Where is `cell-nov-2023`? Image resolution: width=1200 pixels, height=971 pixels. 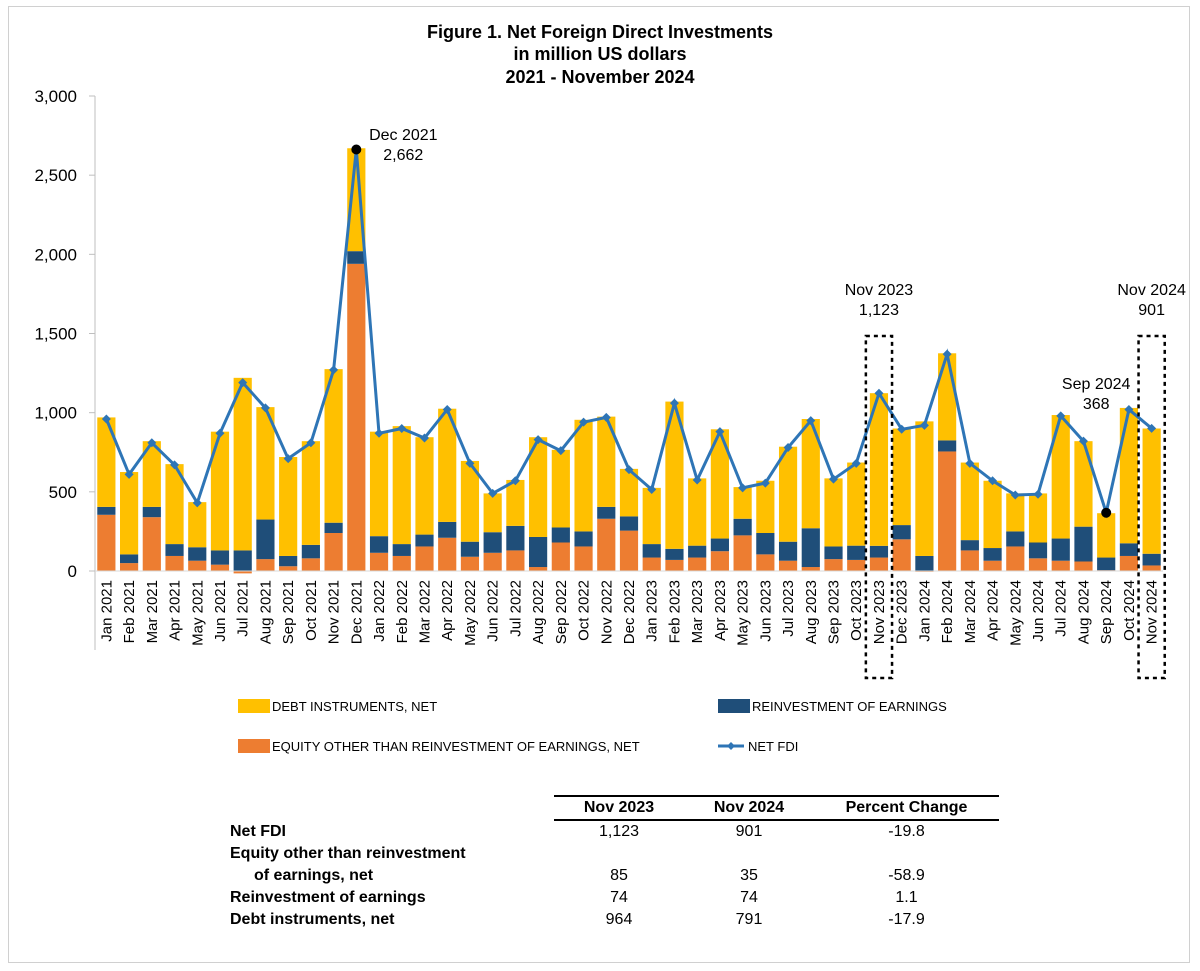
cell-nov-2023 is located at coordinates (619, 854).